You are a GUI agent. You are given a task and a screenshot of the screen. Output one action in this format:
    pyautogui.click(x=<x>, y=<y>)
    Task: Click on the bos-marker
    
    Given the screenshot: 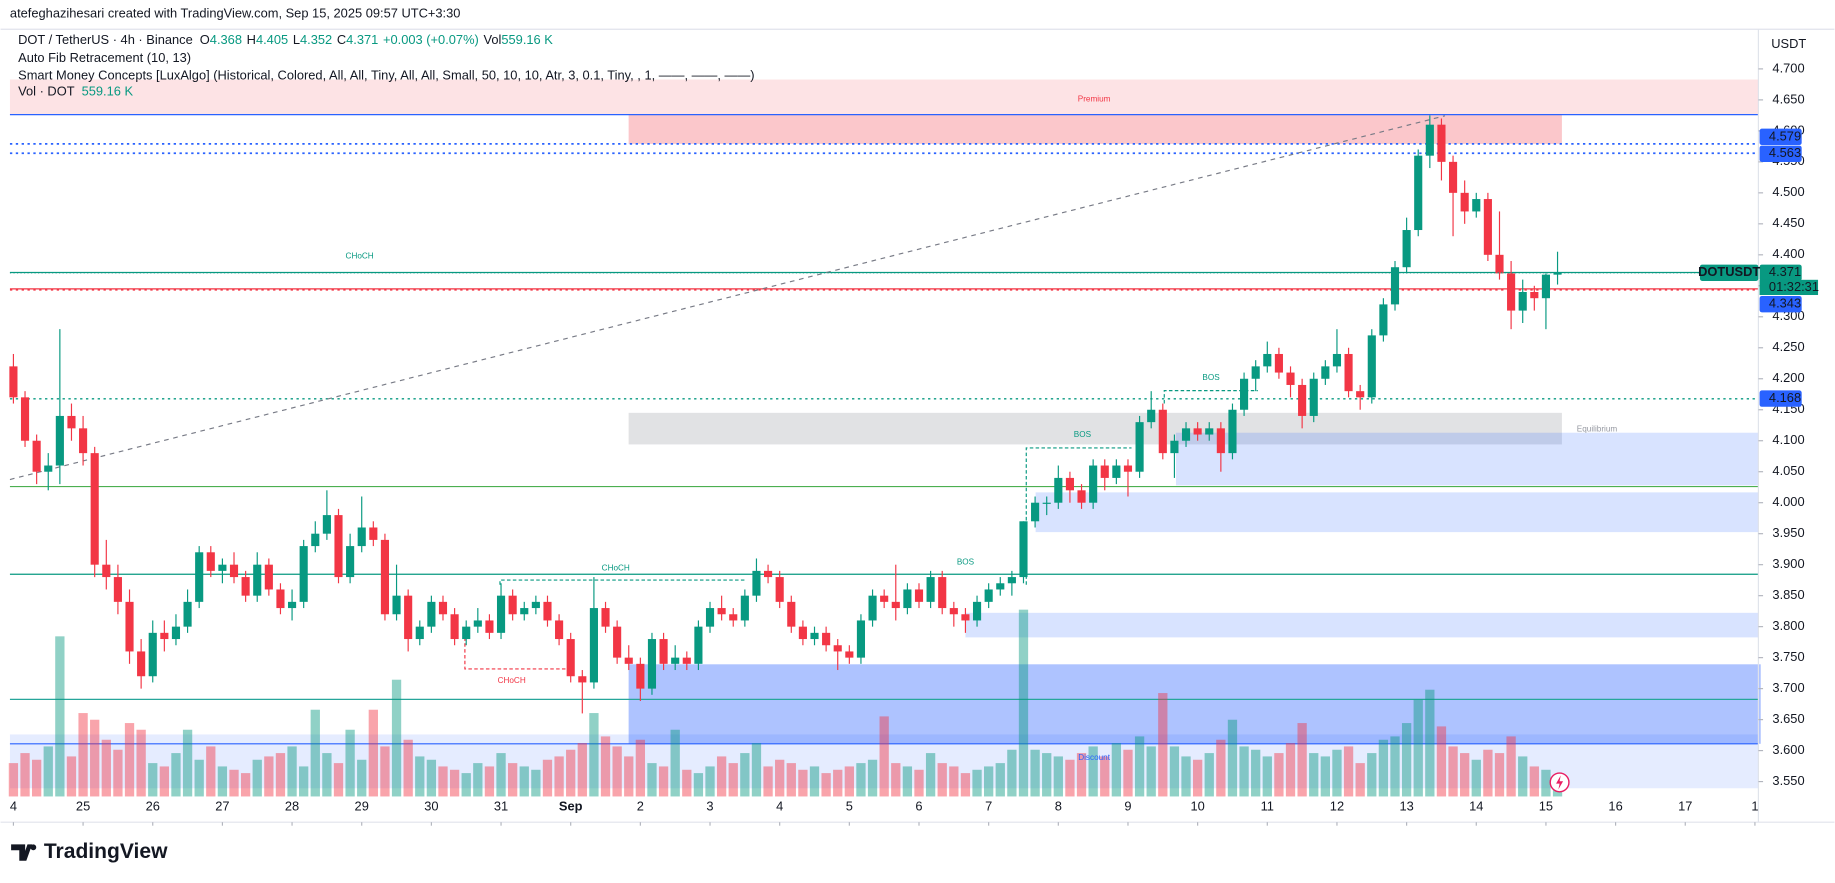 What is the action you would take?
    pyautogui.click(x=1078, y=516)
    